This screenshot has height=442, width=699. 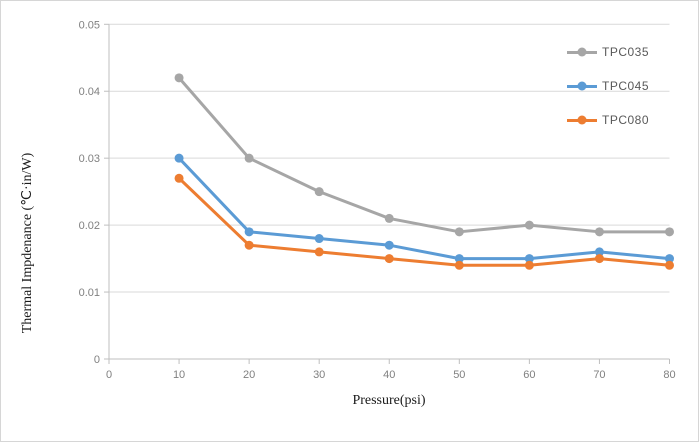 I want to click on x-tick-label: 80, so click(x=669, y=375).